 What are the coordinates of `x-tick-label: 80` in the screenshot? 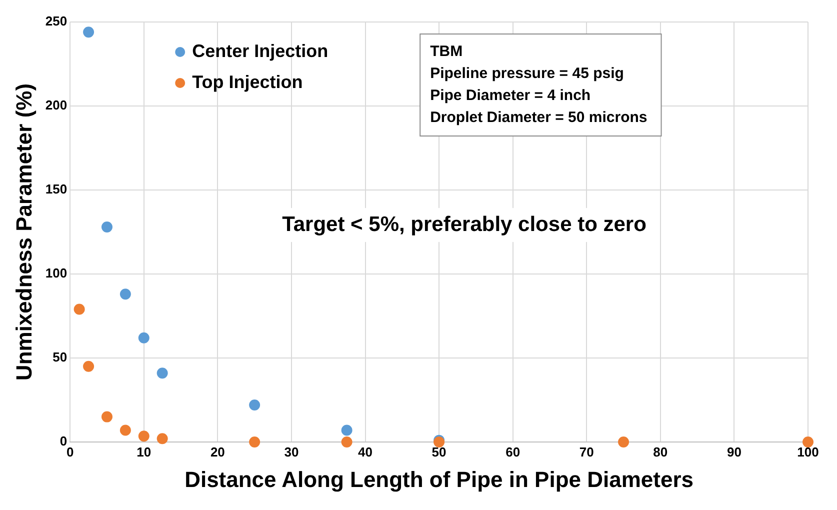 It's located at (660, 452).